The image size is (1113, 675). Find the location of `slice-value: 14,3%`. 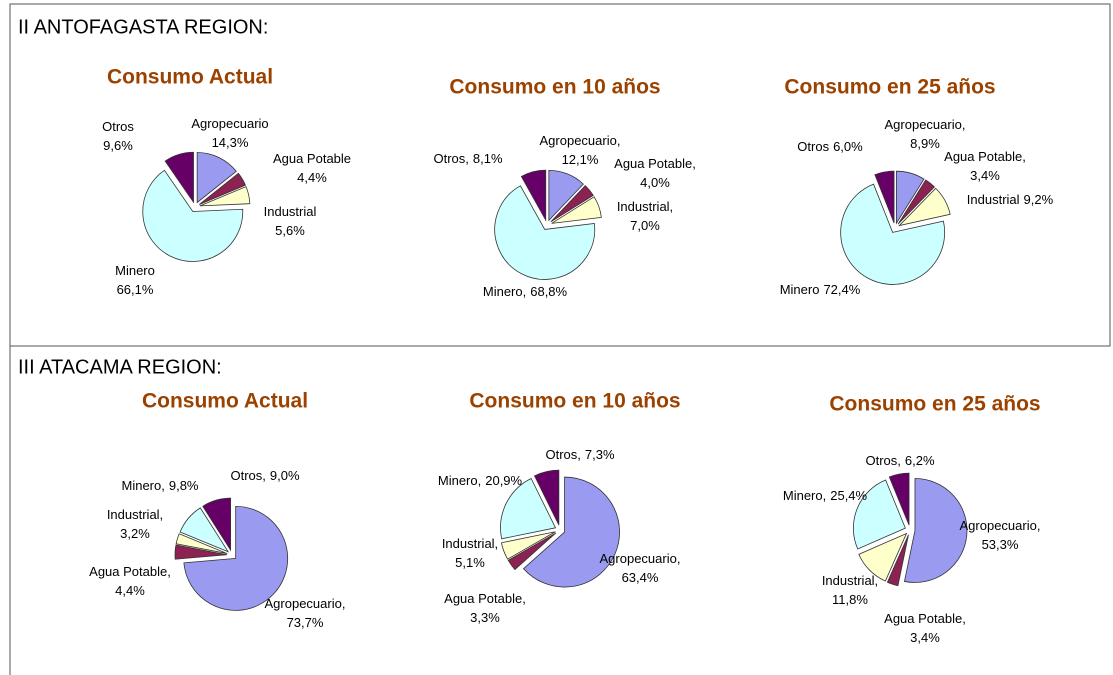

slice-value: 14,3% is located at coordinates (230, 142).